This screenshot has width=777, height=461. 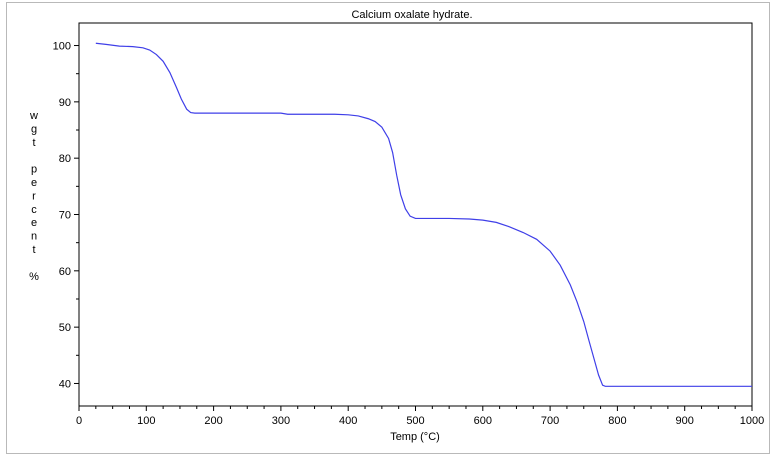 I want to click on y-axis-label-char: c, so click(x=34, y=210).